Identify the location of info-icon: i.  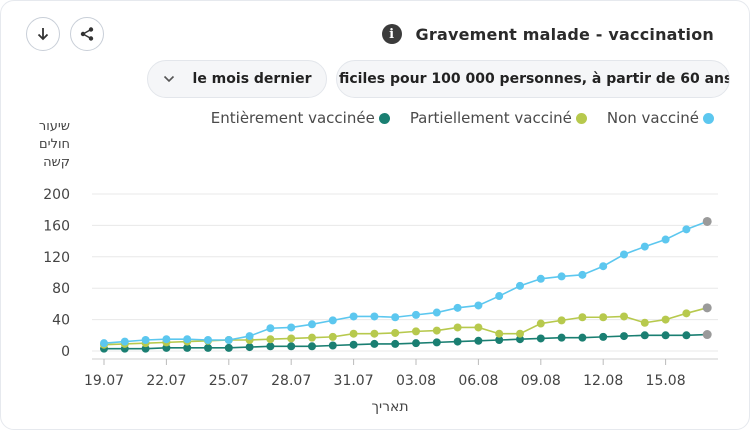
(391, 34).